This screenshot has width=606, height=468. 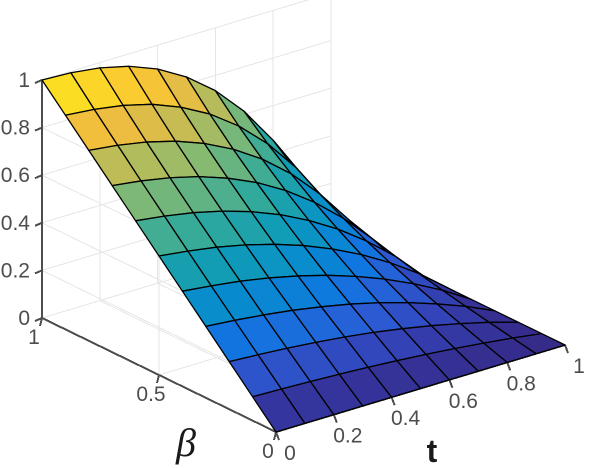 I want to click on axis-title-beta: β, so click(x=185, y=442).